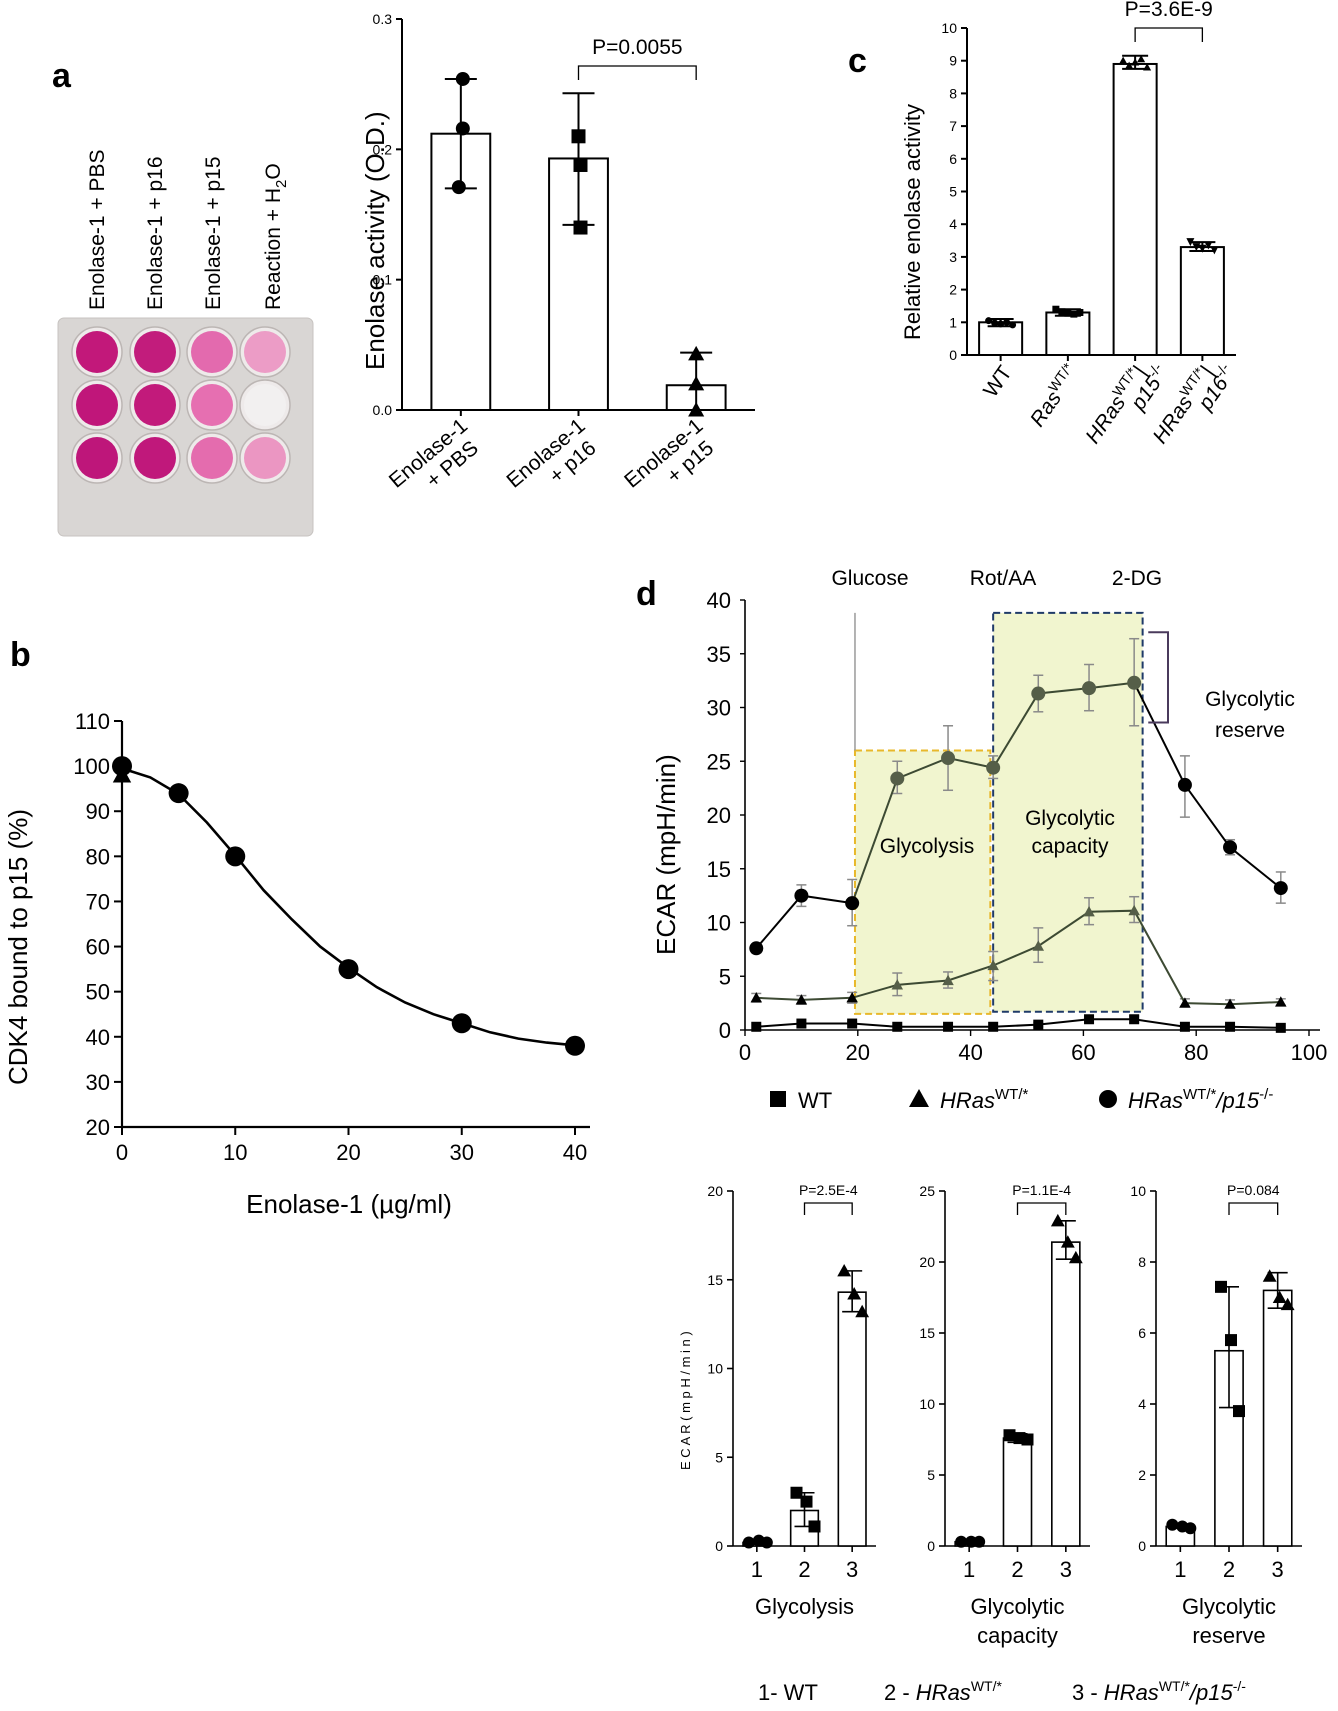  I want to click on chart-d-s0-line, so click(1018, 1023).